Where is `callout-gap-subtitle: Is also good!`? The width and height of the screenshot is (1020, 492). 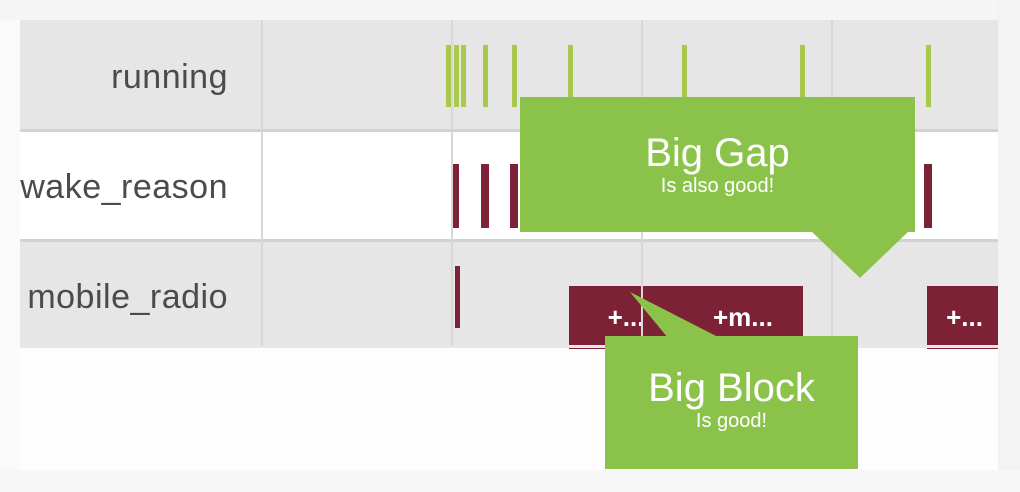
callout-gap-subtitle: Is also good! is located at coordinates (717, 186).